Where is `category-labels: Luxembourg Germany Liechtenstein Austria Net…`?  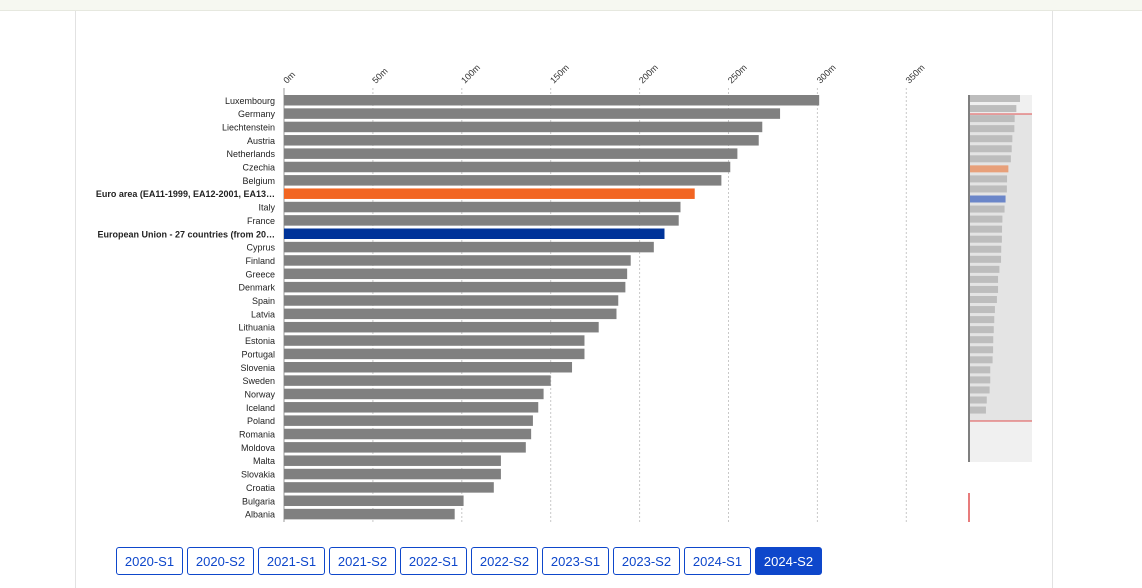
category-labels: Luxembourg Germany Liechtenstein Austria Net… is located at coordinates (186, 308).